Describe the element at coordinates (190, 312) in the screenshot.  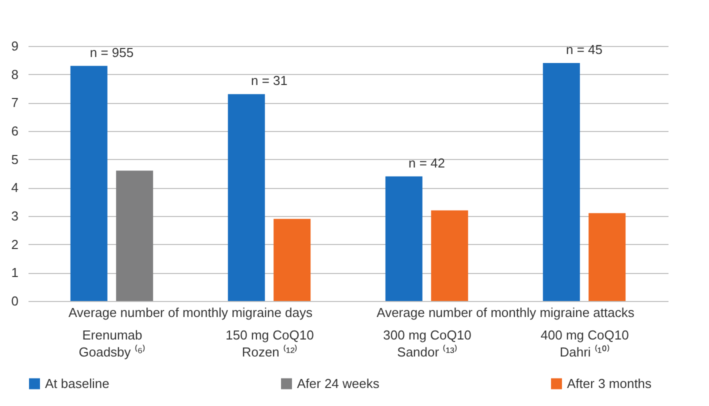
I see `text: Average number of monthly migraine days` at that location.